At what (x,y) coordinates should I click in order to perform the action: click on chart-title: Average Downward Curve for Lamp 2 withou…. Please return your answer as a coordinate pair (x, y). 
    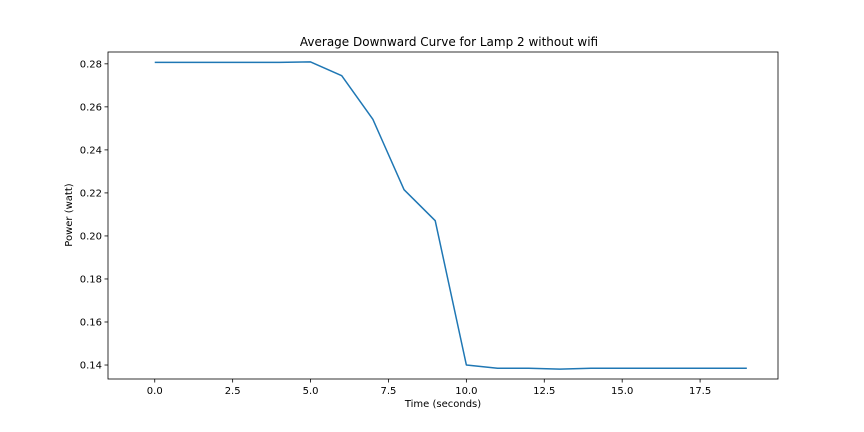
    Looking at the image, I should click on (449, 42).